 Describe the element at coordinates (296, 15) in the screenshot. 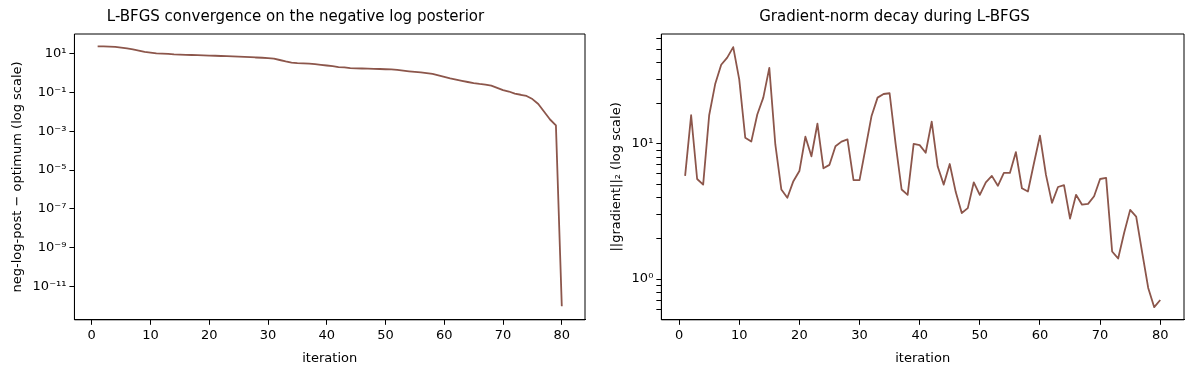

I see `chart-title: L-BFGS convergence on the negative log posterior` at that location.